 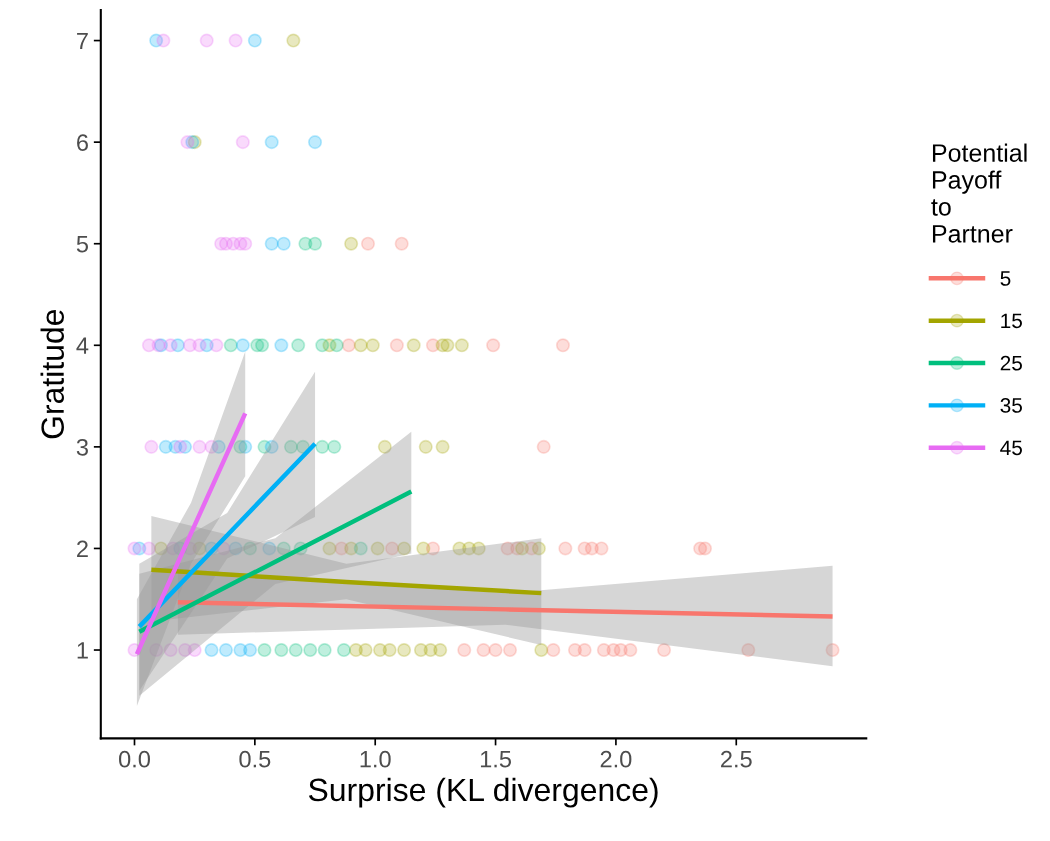 What do you see at coordinates (255, 759) in the screenshot?
I see `x-tick-label: 0.5` at bounding box center [255, 759].